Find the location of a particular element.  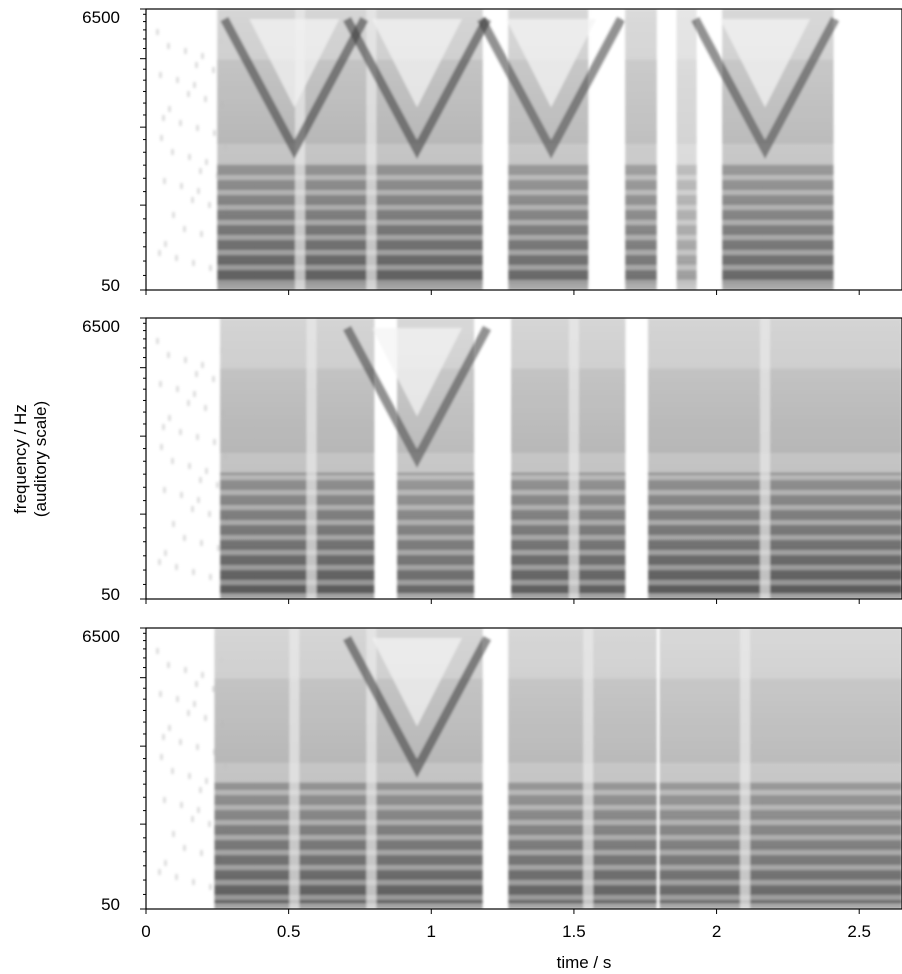

x-axis: 0 0.5 1 1.5 2 2.5 is located at coordinates (506, 931).